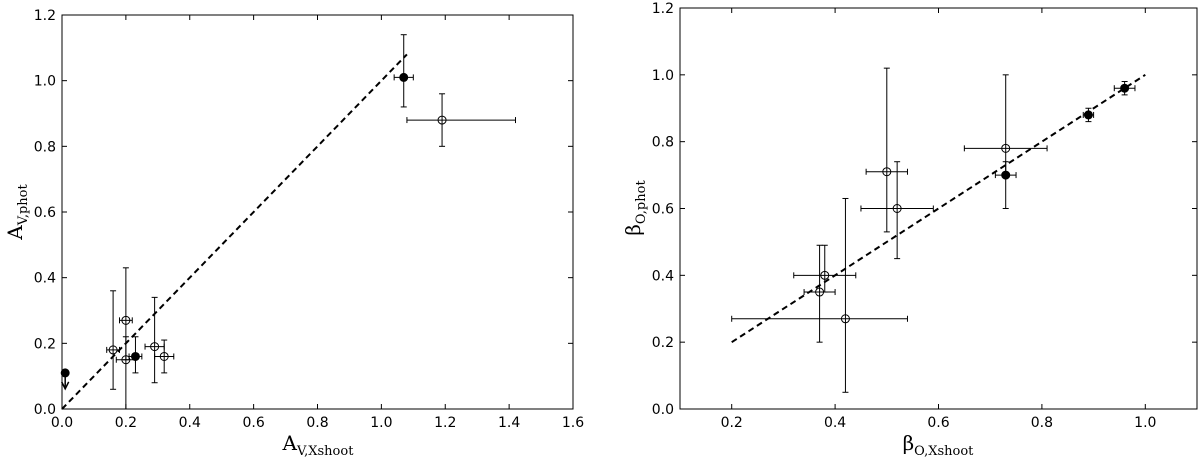 This screenshot has height=461, width=1200. Describe the element at coordinates (45, 279) in the screenshot. I see `left-y-tick-label: 0.4` at that location.